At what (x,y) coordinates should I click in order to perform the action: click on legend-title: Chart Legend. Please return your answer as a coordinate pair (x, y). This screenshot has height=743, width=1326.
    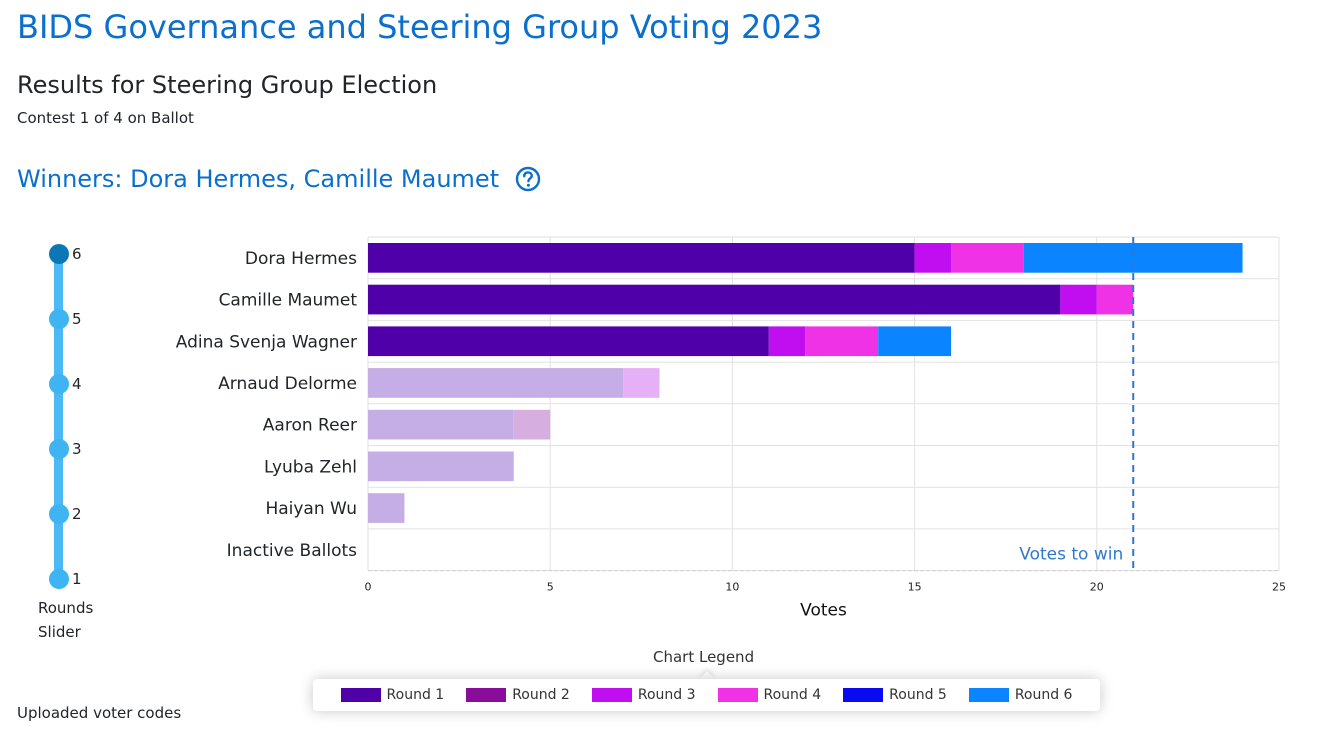
    Looking at the image, I should click on (704, 657).